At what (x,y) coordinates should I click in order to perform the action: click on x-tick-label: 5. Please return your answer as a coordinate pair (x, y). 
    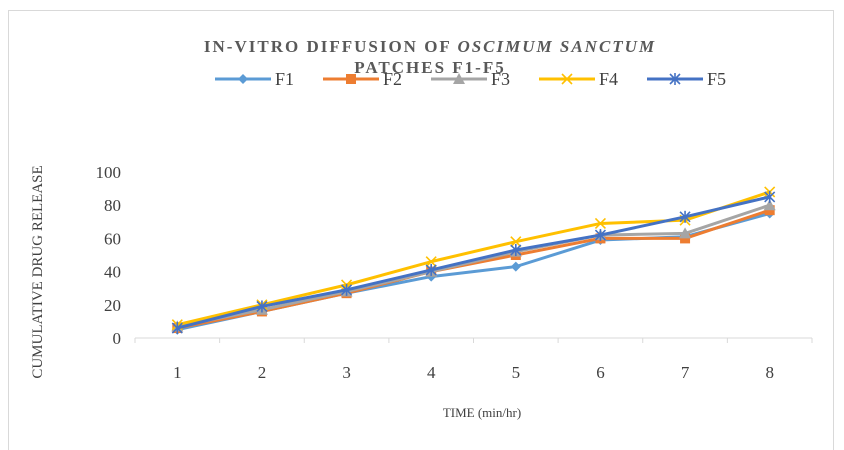
    Looking at the image, I should click on (516, 372).